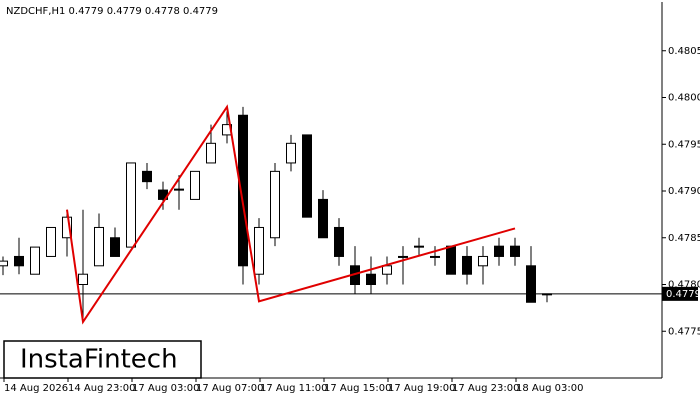 This screenshot has height=400, width=700. Describe the element at coordinates (684, 191) in the screenshot. I see `y-tick-label: 0.4790` at that location.